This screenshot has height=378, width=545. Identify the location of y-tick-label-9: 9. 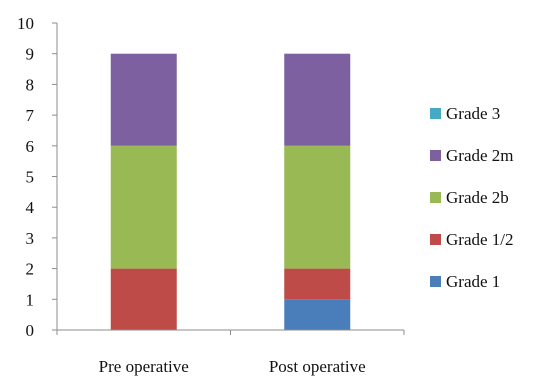
(30, 54).